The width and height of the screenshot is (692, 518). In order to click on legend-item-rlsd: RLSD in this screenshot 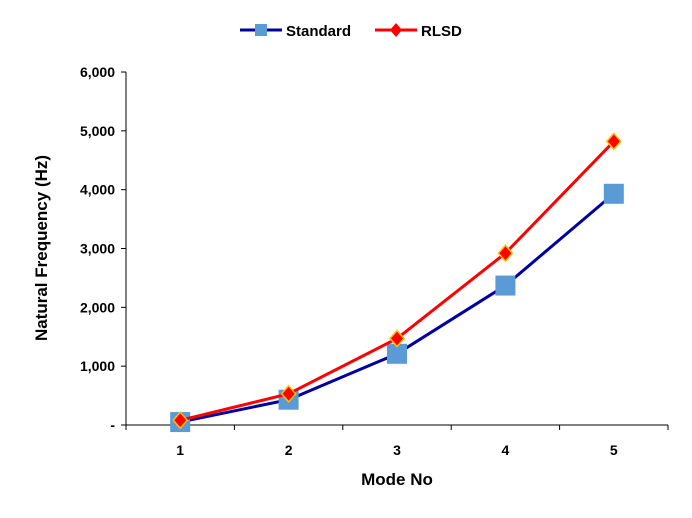, I will do `click(418, 31)`.